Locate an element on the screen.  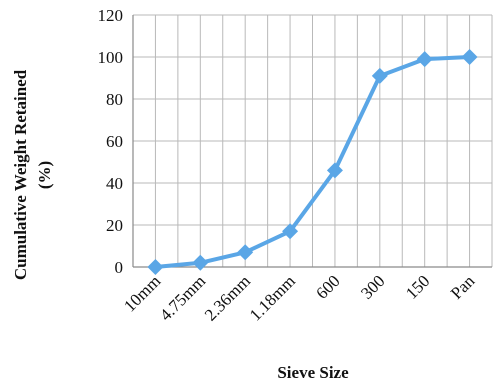
x-tick-label: 4.75mm is located at coordinates (182, 297).